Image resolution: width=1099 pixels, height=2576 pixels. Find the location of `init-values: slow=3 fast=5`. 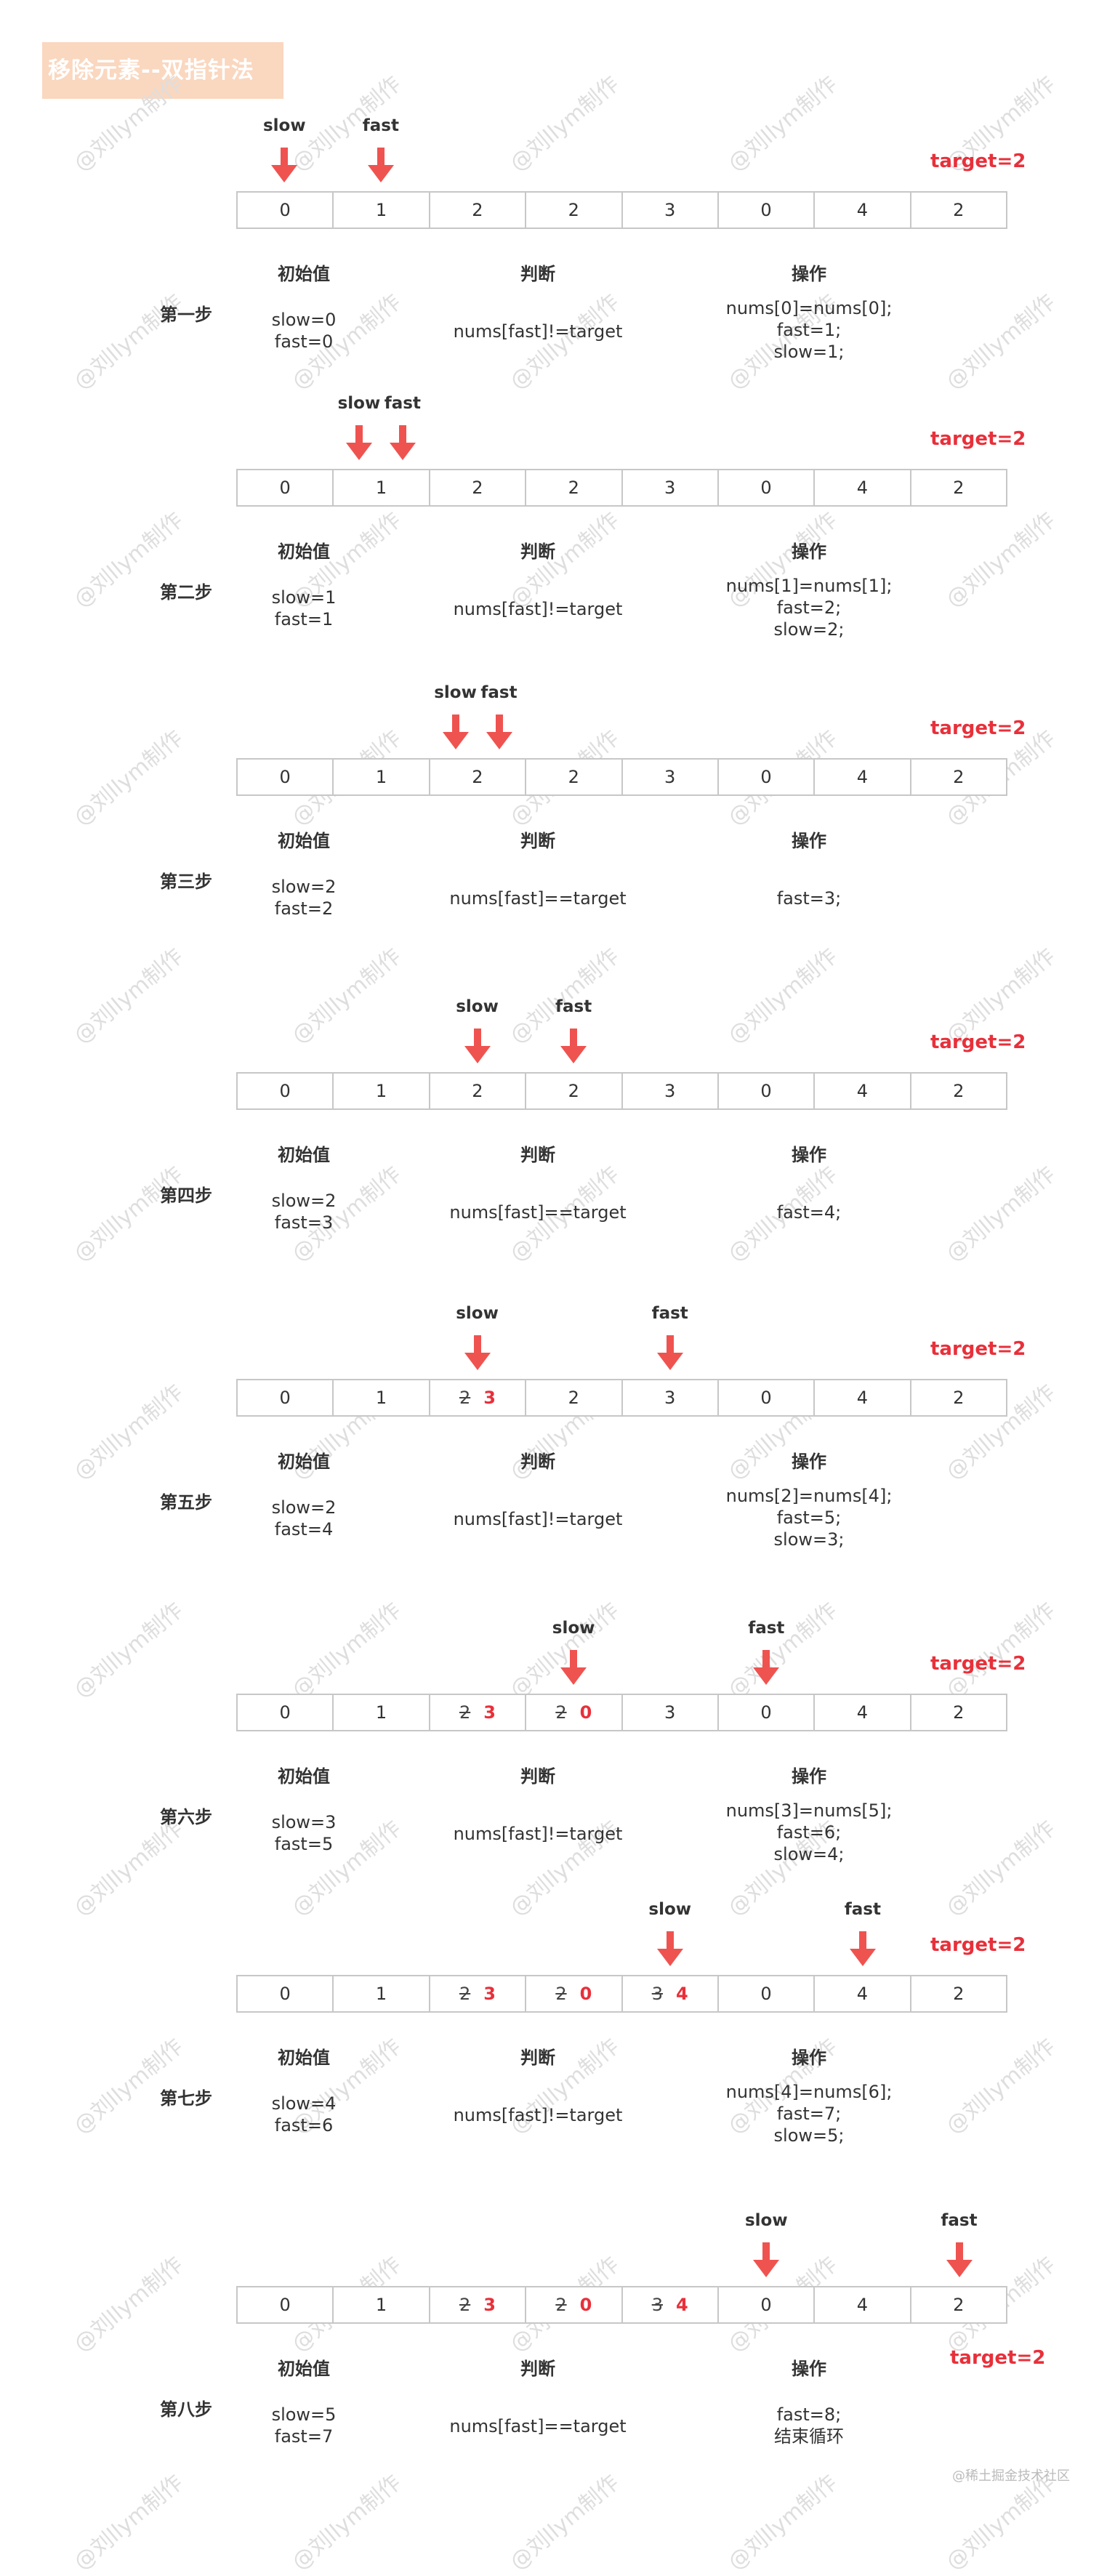

init-values: slow=3 fast=5 is located at coordinates (304, 1833).